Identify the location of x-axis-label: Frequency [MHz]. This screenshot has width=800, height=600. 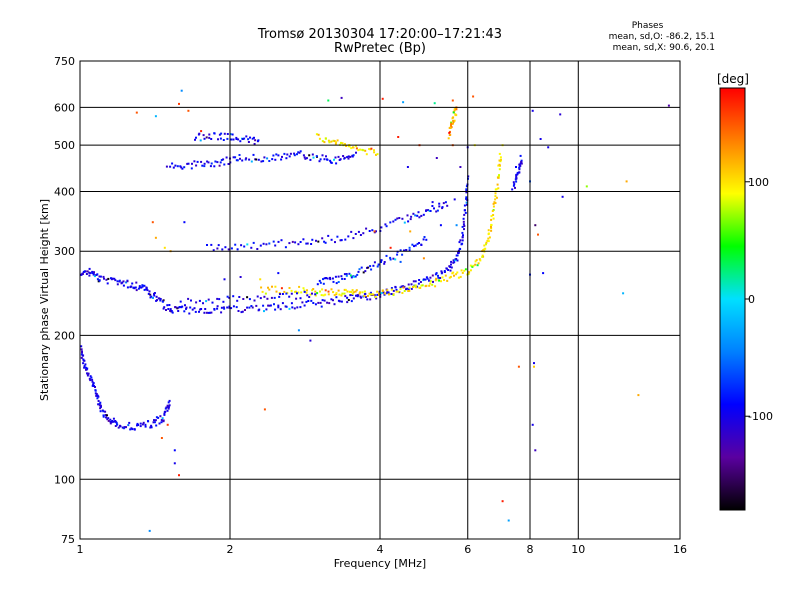
(380, 563).